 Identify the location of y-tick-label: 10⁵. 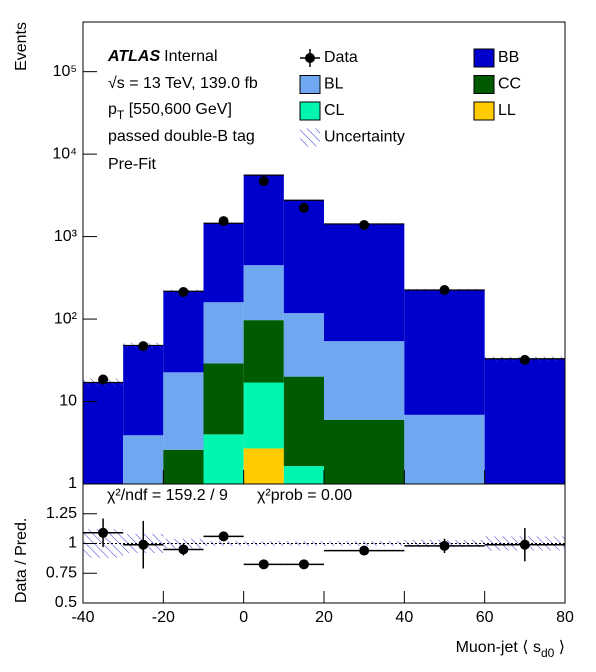
(65, 71).